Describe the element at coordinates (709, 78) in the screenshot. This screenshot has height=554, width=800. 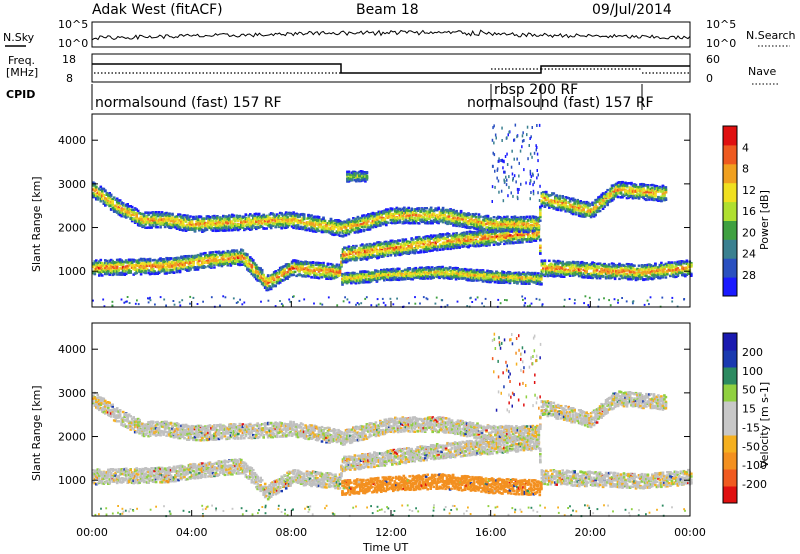
I see `nave-tick-bottom: 0` at that location.